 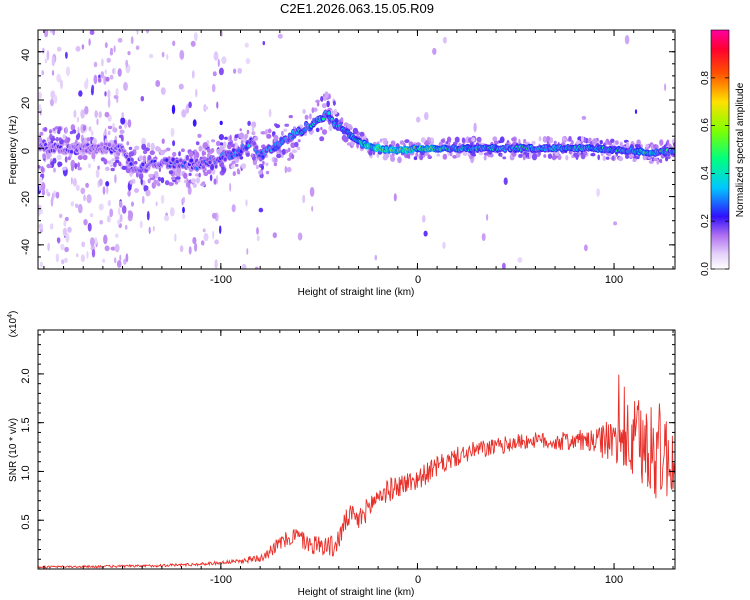 I want to click on colorbar-label: Normalized spectral amplitude, so click(x=740, y=149).